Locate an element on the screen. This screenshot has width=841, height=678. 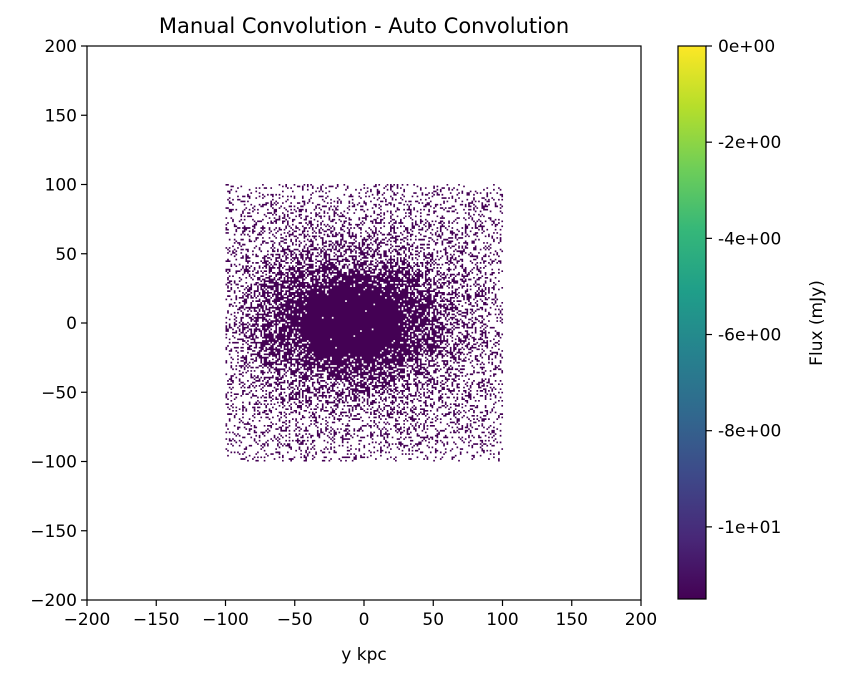
x-tick-label: 150 is located at coordinates (572, 620).